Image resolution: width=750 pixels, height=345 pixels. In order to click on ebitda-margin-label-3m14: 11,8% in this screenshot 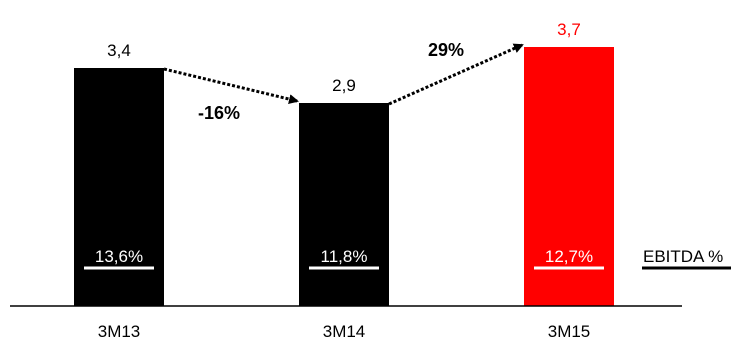, I will do `click(344, 256)`.